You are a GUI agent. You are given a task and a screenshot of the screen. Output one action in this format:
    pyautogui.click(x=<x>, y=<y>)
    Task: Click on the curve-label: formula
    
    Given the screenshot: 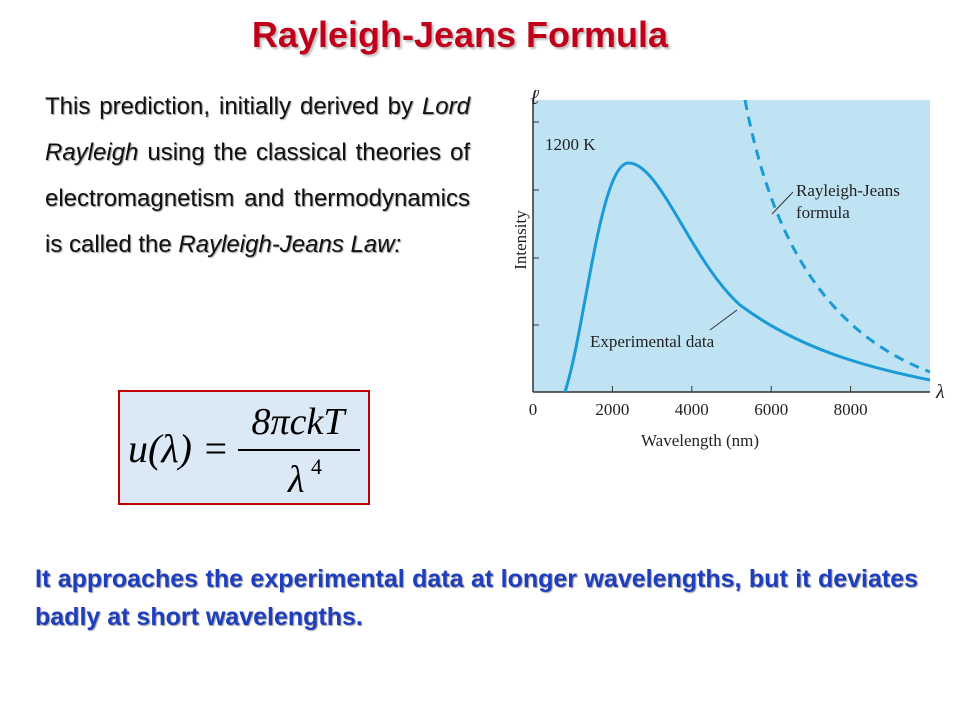 What is the action you would take?
    pyautogui.click(x=823, y=212)
    